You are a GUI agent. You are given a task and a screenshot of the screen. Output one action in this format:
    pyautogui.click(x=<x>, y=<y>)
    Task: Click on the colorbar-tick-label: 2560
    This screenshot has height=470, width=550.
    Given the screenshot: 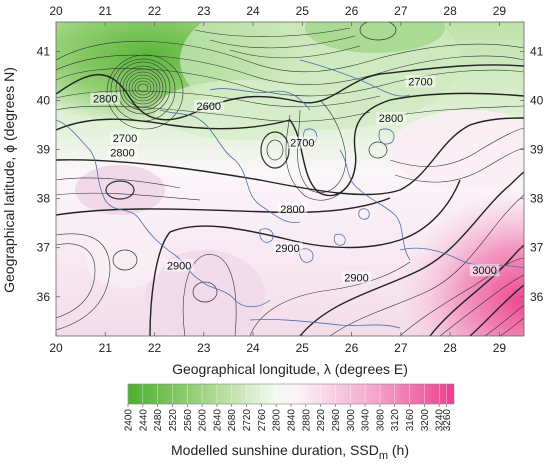 What is the action you would take?
    pyautogui.click(x=188, y=420)
    